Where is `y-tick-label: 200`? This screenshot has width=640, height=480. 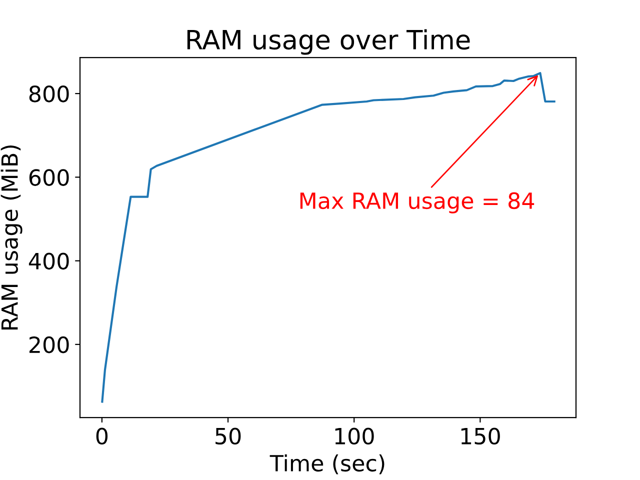 y-tick-label: 200 is located at coordinates (49, 345).